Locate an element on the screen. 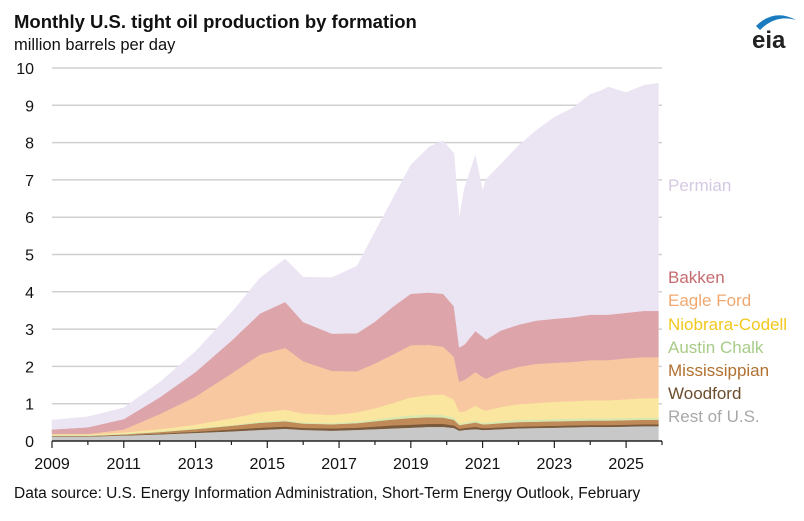  series-label: Woodford is located at coordinates (704, 393).